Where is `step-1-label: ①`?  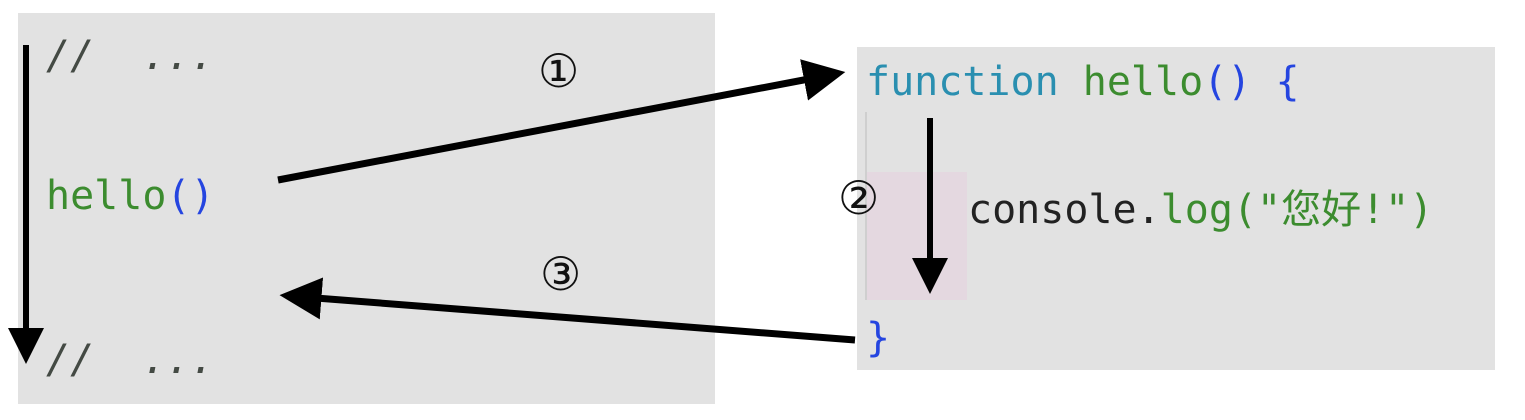 step-1-label: ① is located at coordinates (558, 71).